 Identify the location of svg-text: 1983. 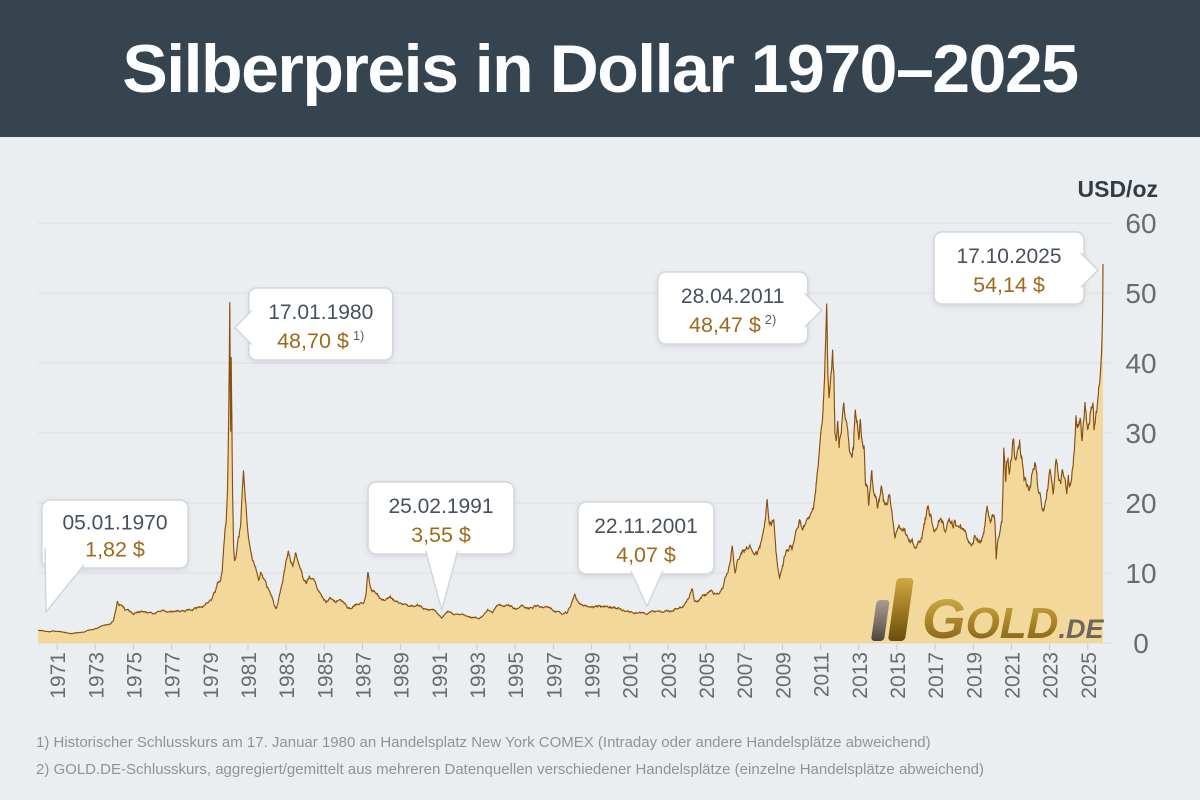
(287, 675).